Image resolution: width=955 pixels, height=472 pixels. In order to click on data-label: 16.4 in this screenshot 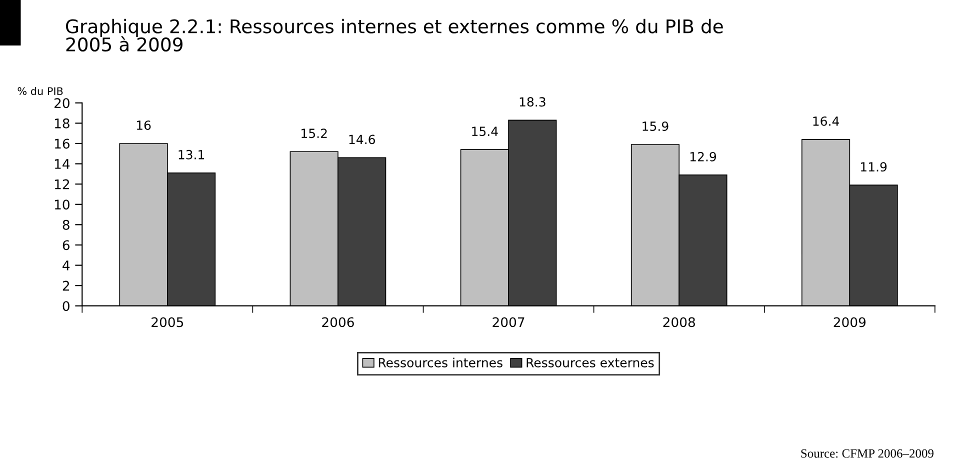, I will do `click(826, 121)`.